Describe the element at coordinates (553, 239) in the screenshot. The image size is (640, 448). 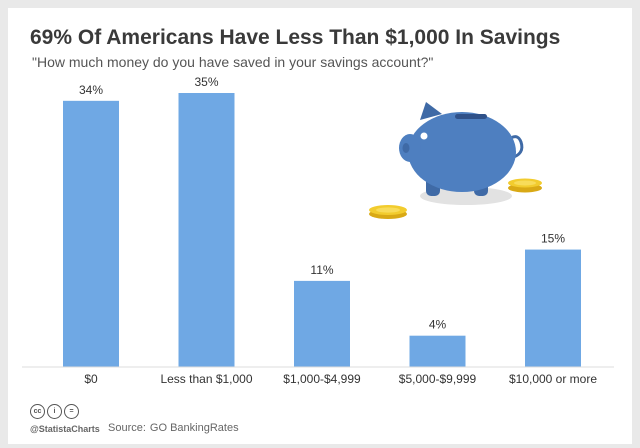
I see `bar-value-label: 15%` at that location.